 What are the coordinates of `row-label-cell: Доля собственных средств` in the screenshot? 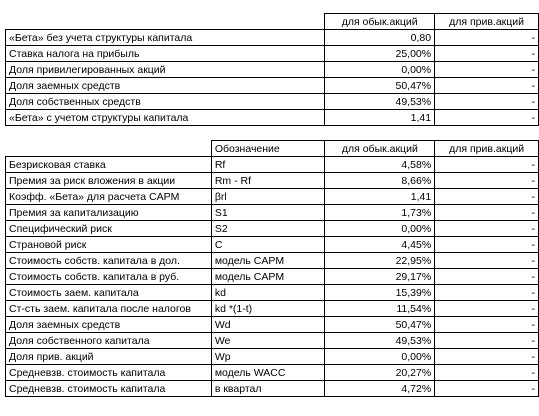 It's located at (165, 101).